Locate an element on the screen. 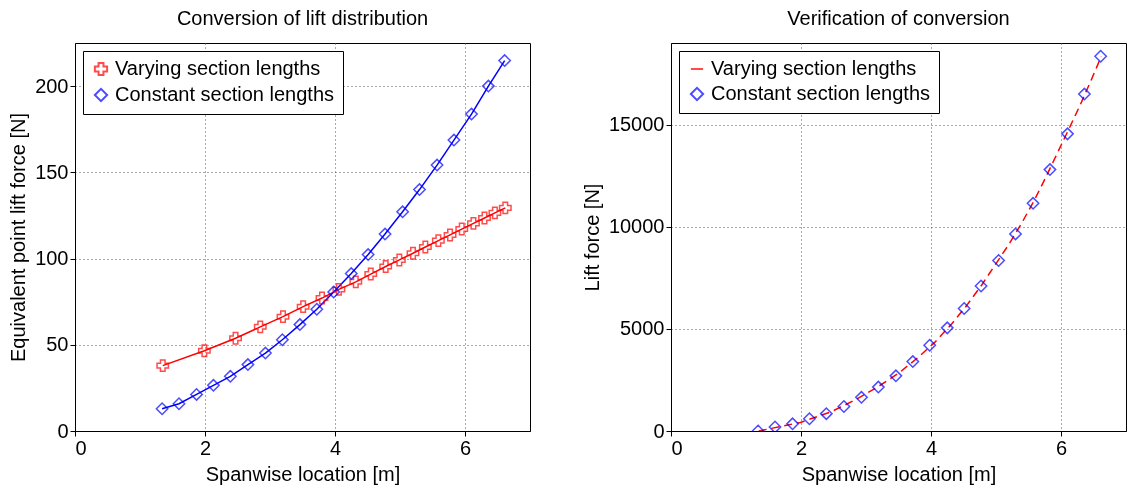 This screenshot has width=1142, height=496. y-tick-label: 10000 is located at coordinates (636, 226).